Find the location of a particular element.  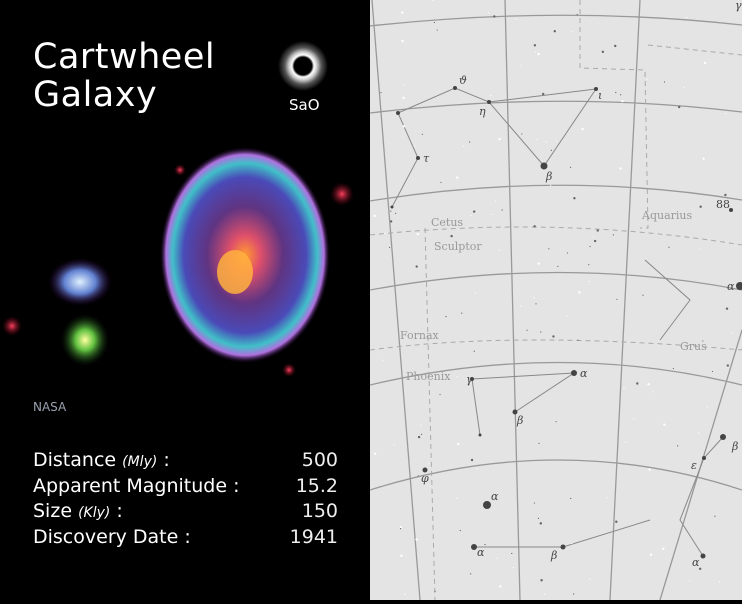

stat-unit: (Kly) is located at coordinates (94, 513).